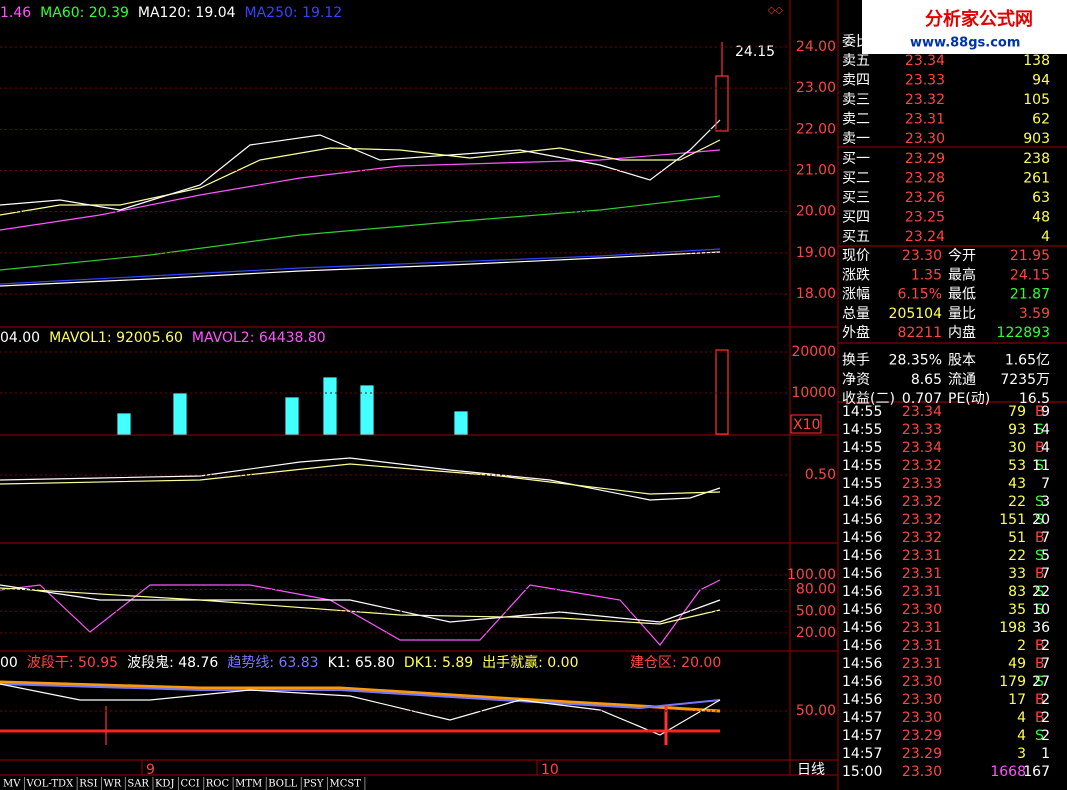 Image resolution: width=1067 pixels, height=790 pixels. Describe the element at coordinates (116, 338) in the screenshot. I see `legend-item: MAVOL1: 92005.60` at that location.